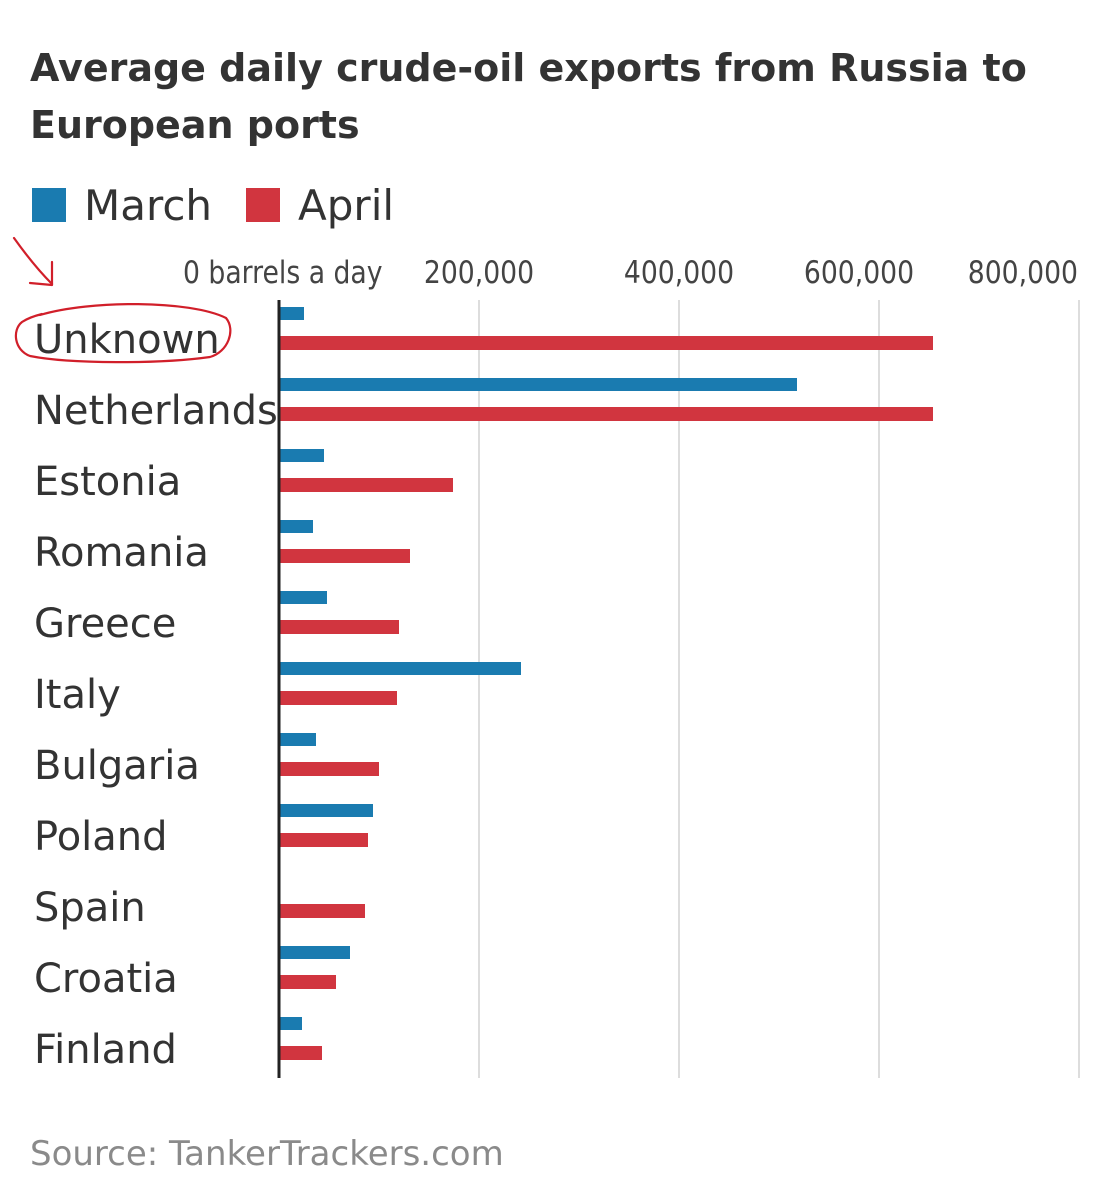 Image resolution: width=1115 pixels, height=1200 pixels. I want to click on category-label-spain: Spain, so click(90, 908).